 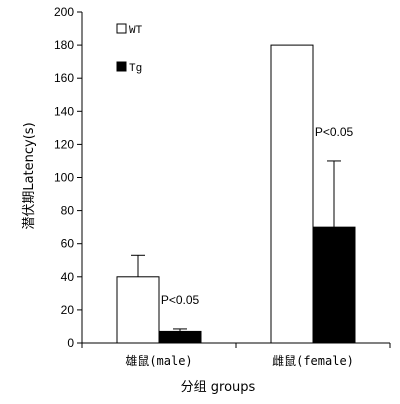 What do you see at coordinates (64, 178) in the screenshot?
I see `y-tick-label: 100` at bounding box center [64, 178].